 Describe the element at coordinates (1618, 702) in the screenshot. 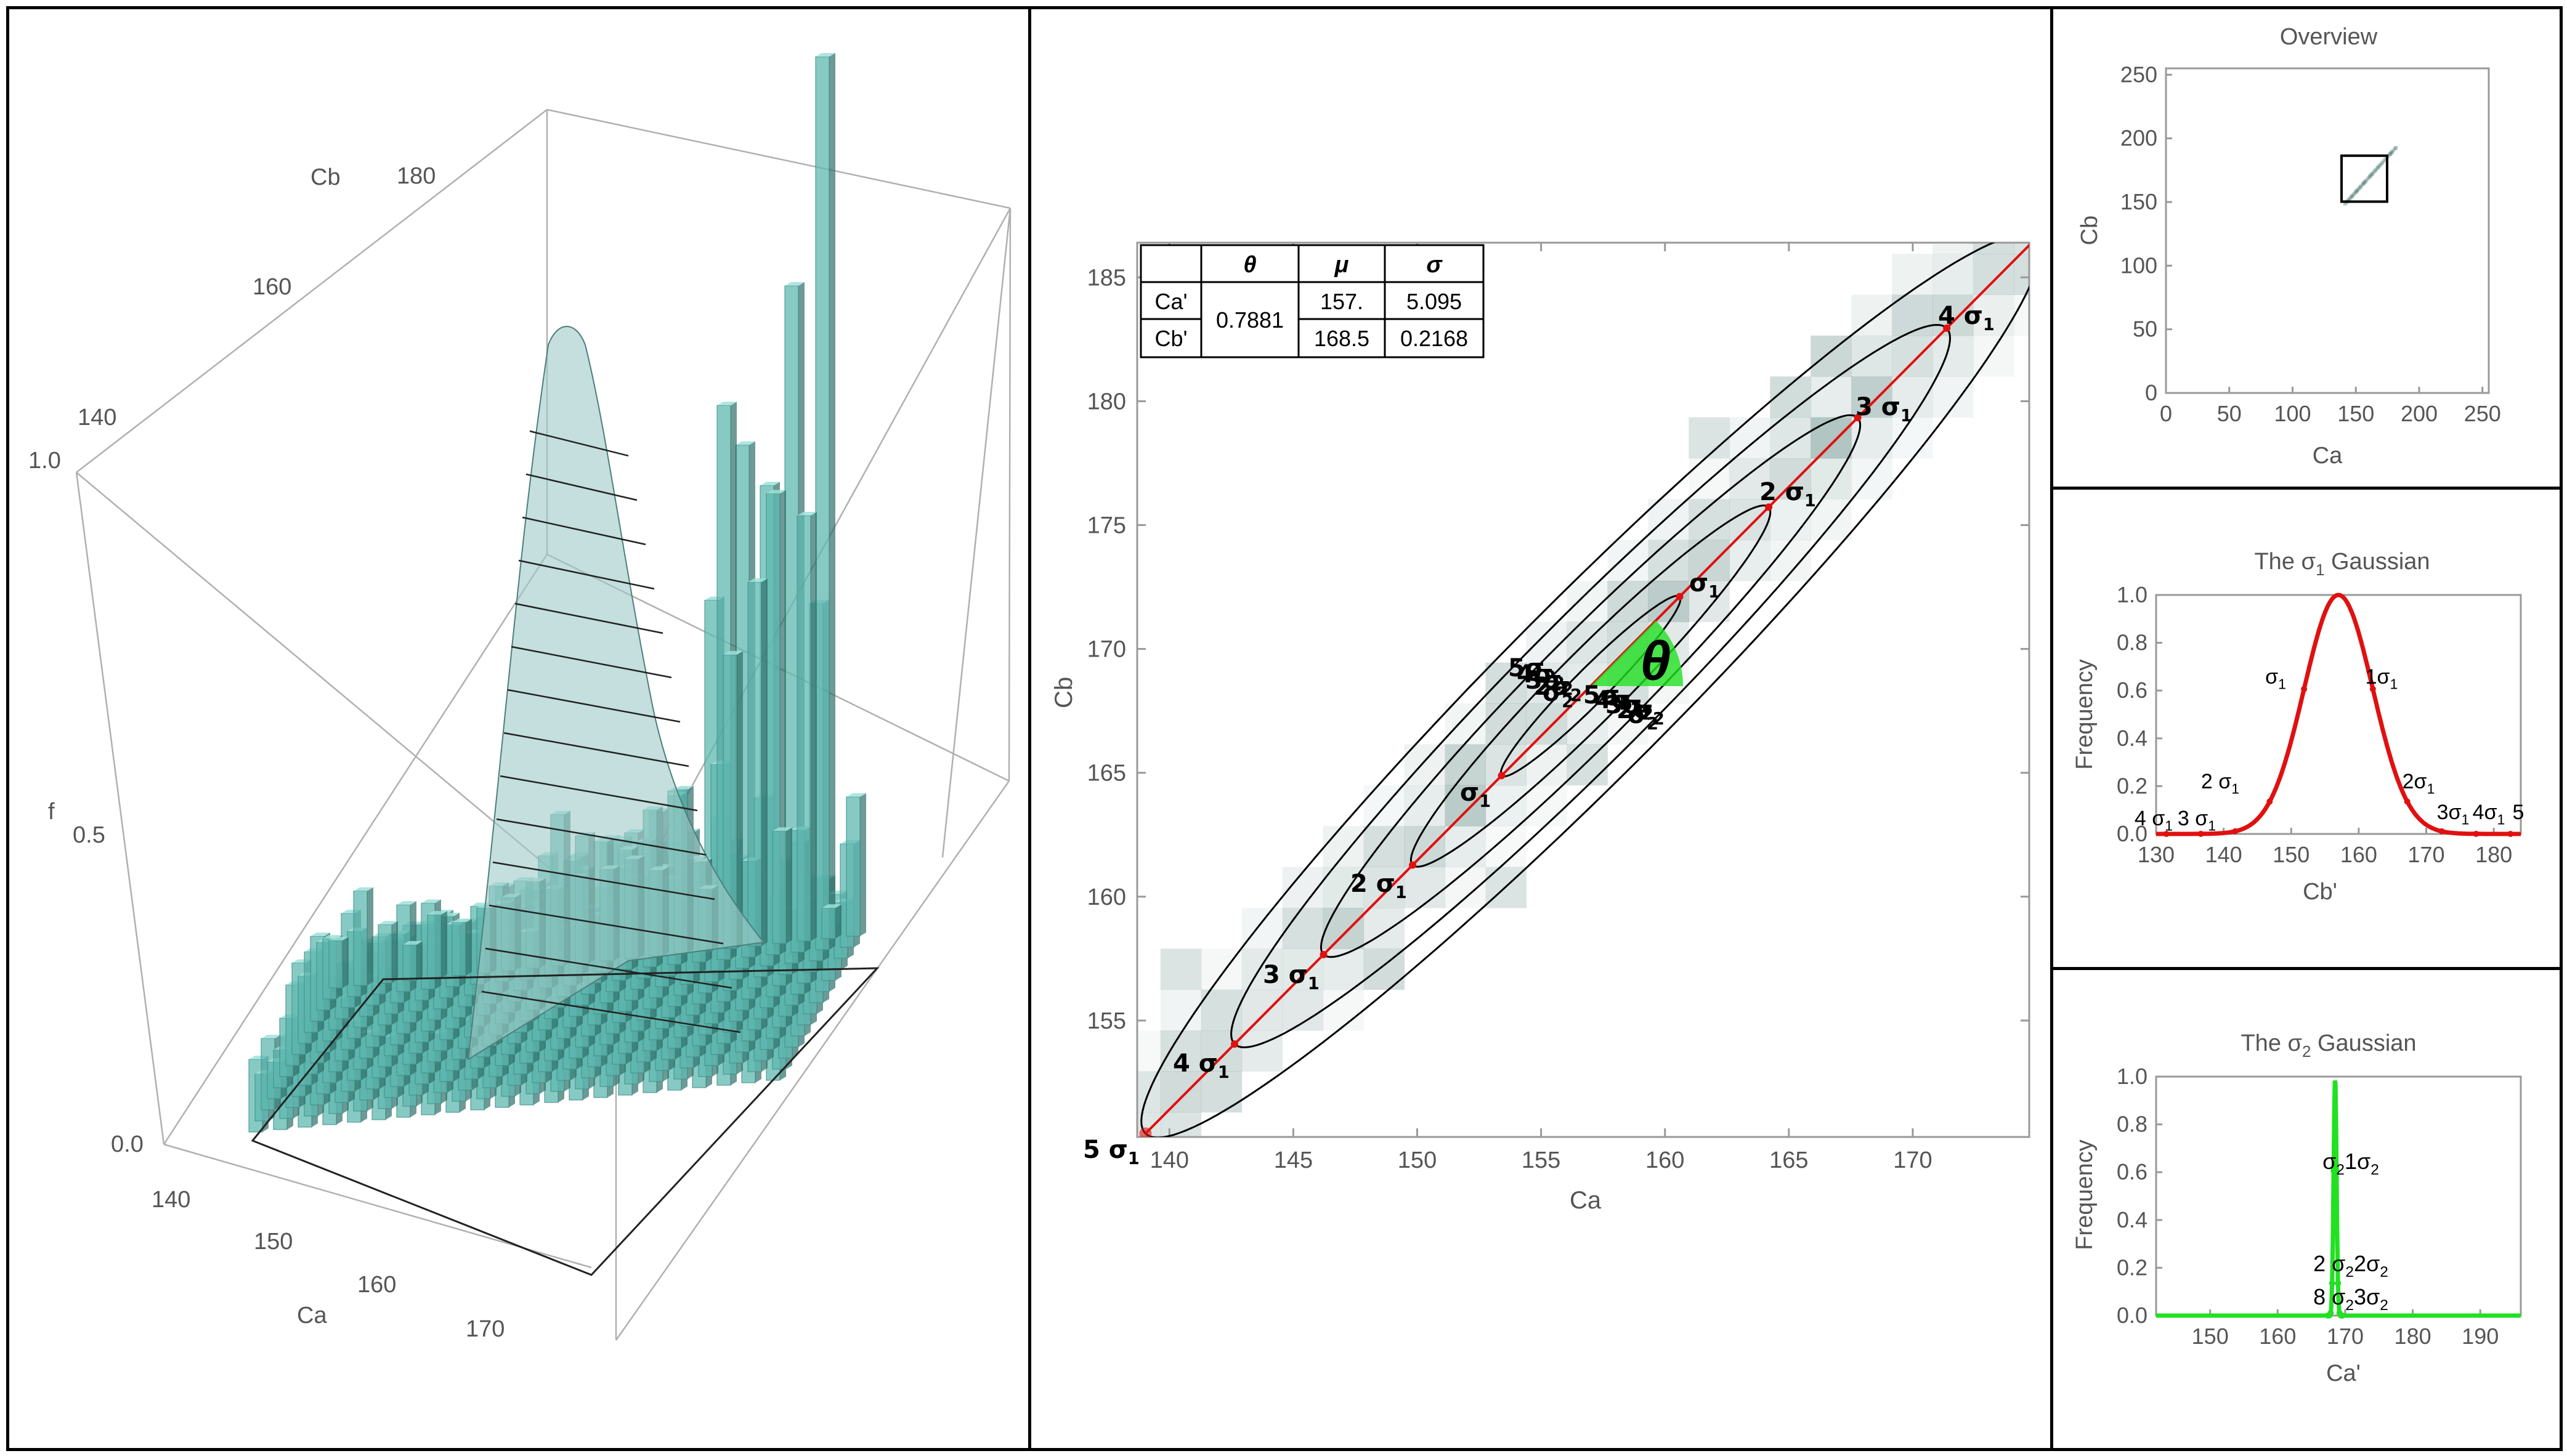

I see `center-sigma2-label-right: 4σ2​` at that location.